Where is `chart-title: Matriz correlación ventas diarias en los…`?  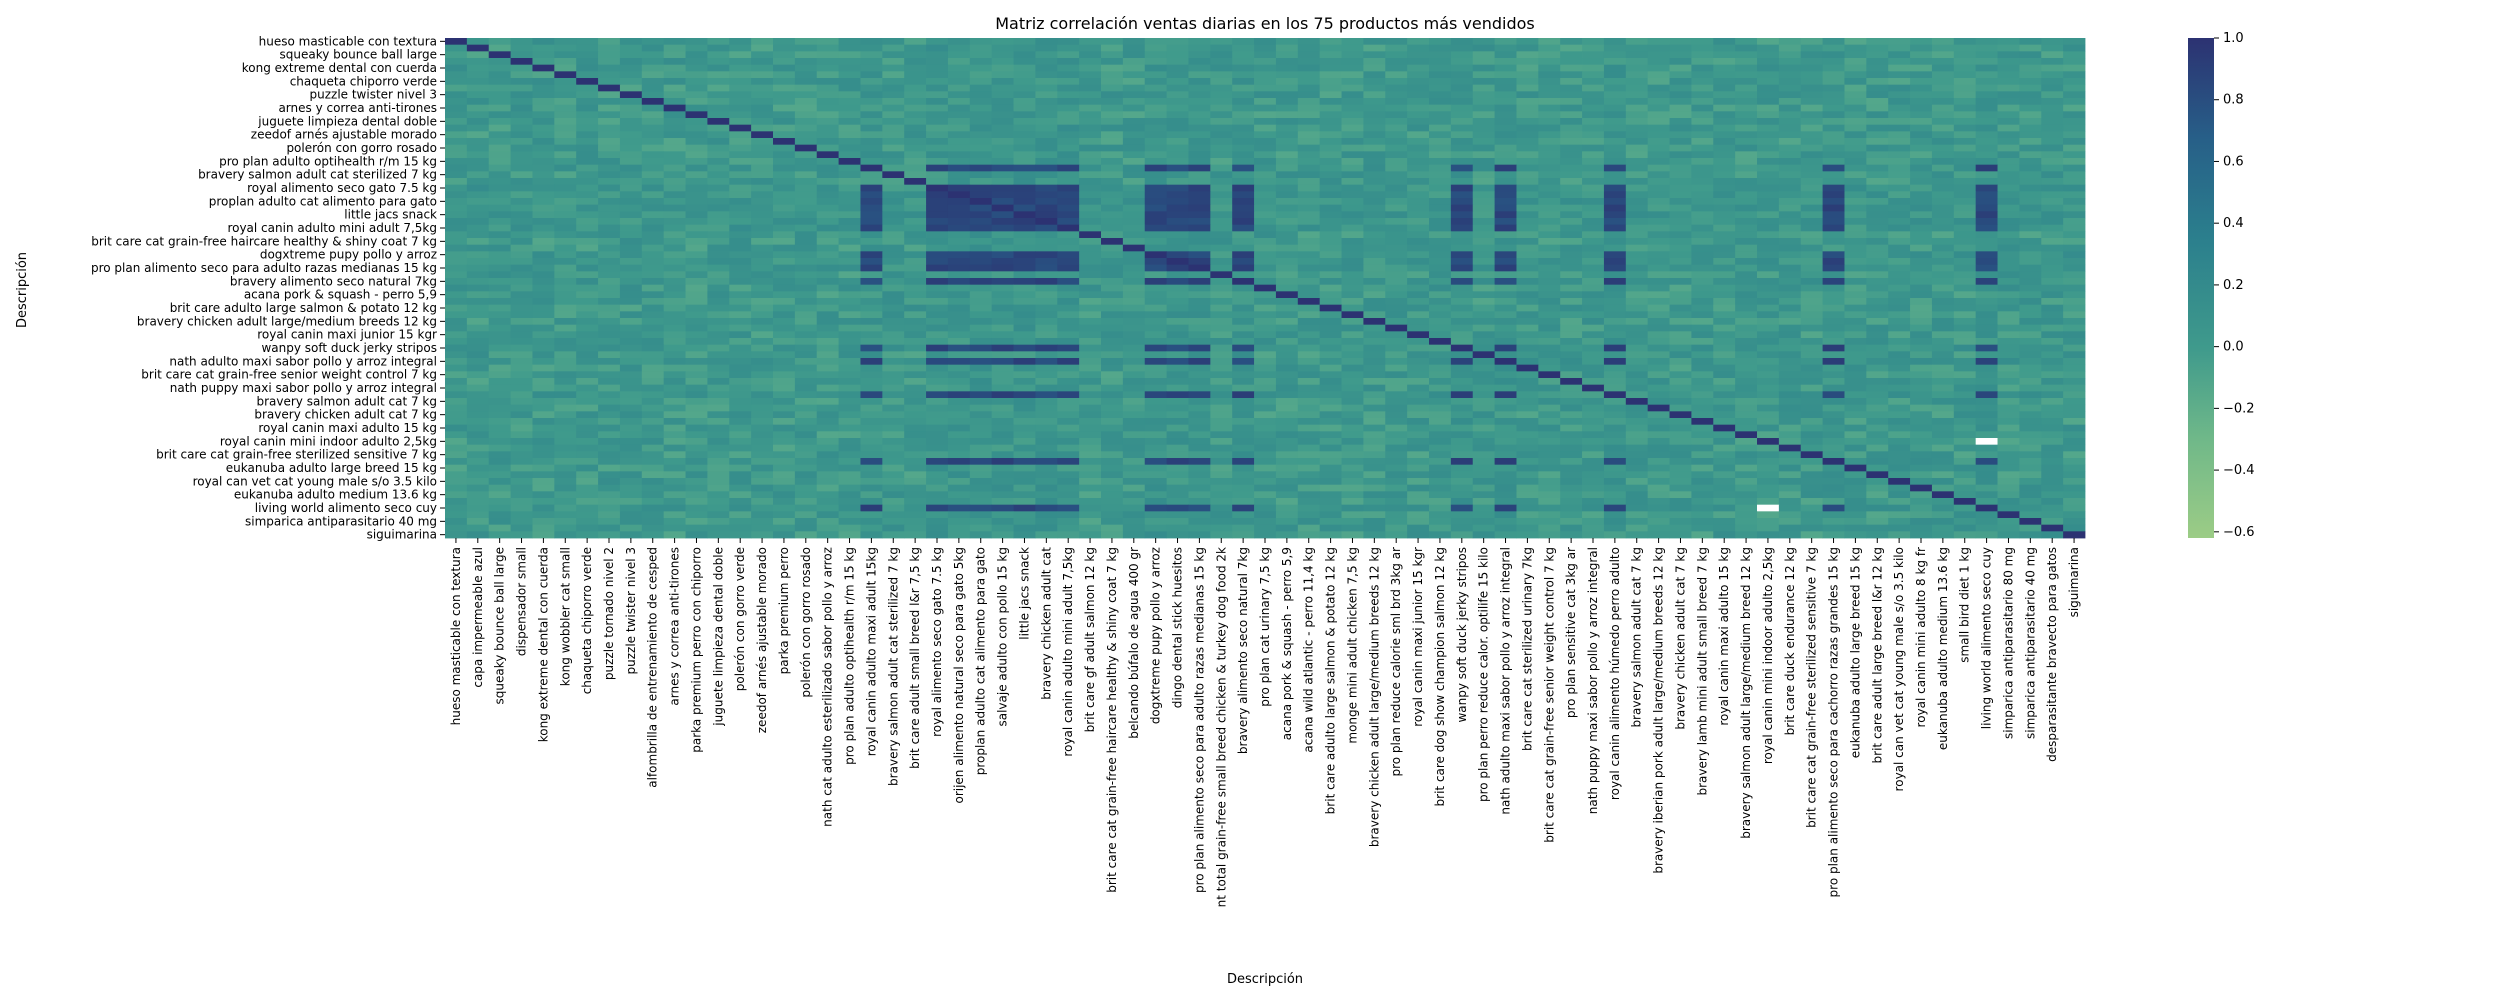 chart-title: Matriz correlación ventas diarias en los… is located at coordinates (1265, 23).